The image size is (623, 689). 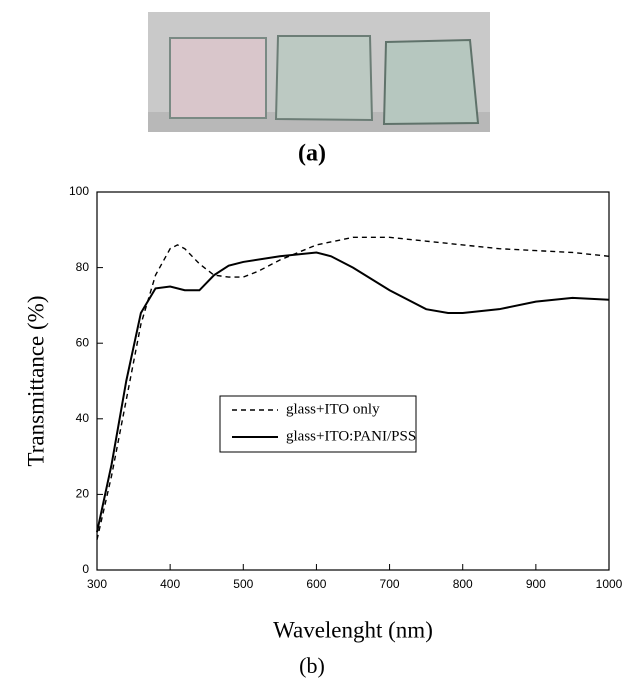 I want to click on photo, so click(x=319, y=72).